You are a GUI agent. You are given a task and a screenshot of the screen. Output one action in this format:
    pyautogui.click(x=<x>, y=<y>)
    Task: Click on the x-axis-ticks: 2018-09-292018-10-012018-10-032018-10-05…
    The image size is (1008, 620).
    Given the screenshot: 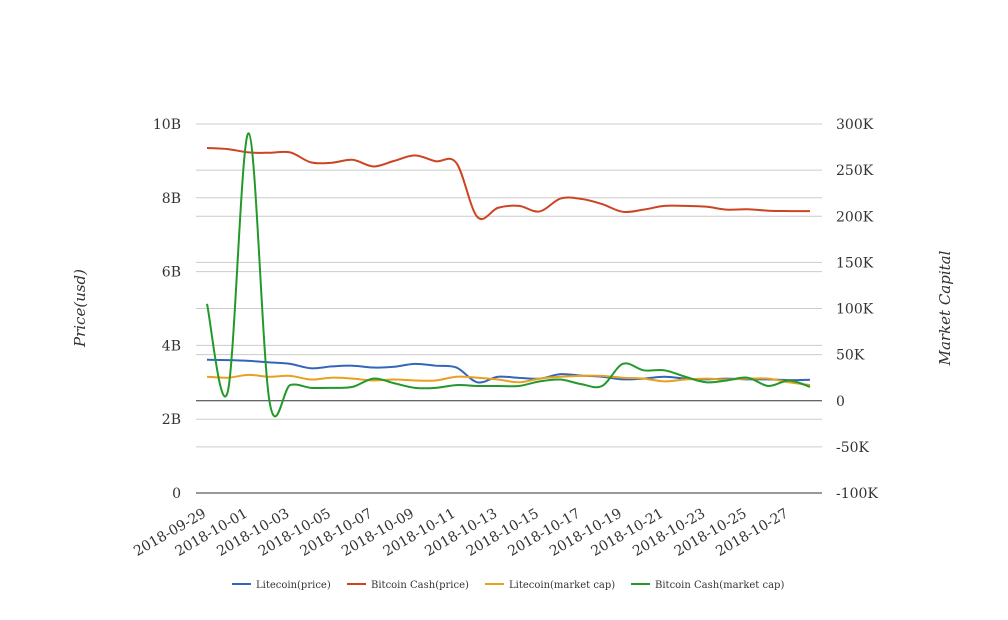 What is the action you would take?
    pyautogui.click(x=461, y=533)
    